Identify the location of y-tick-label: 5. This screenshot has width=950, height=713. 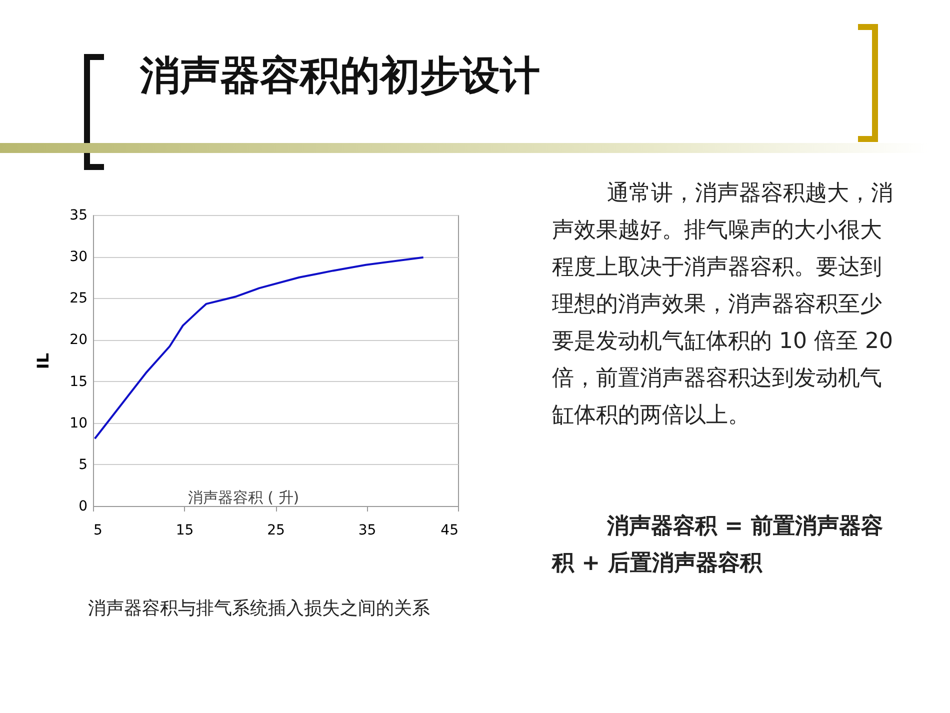
(83, 464).